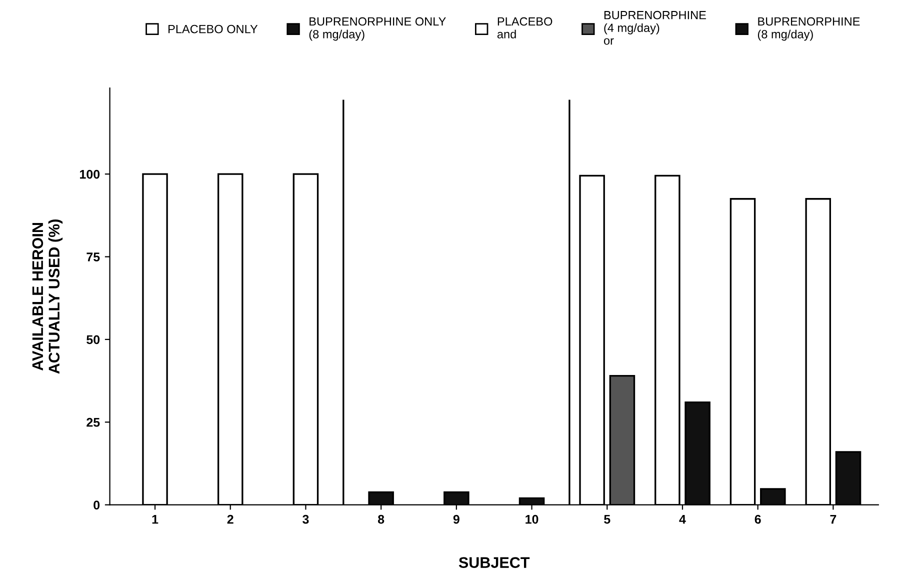 This screenshot has height=587, width=915. I want to click on x-tick-label: 4, so click(682, 519).